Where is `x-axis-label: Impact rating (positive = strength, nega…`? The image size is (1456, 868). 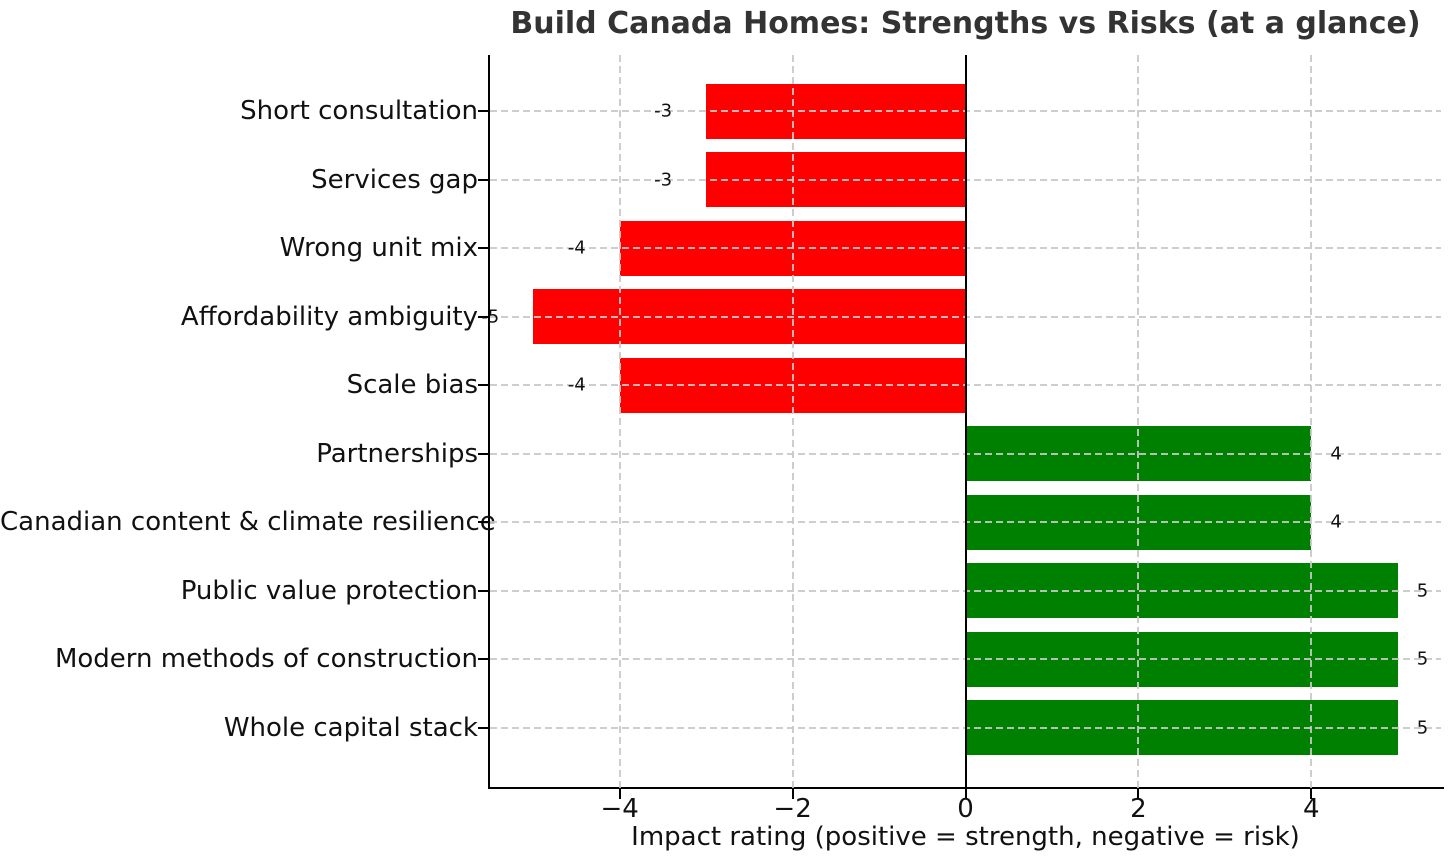 x-axis-label: Impact rating (positive = strength, nega… is located at coordinates (965, 837).